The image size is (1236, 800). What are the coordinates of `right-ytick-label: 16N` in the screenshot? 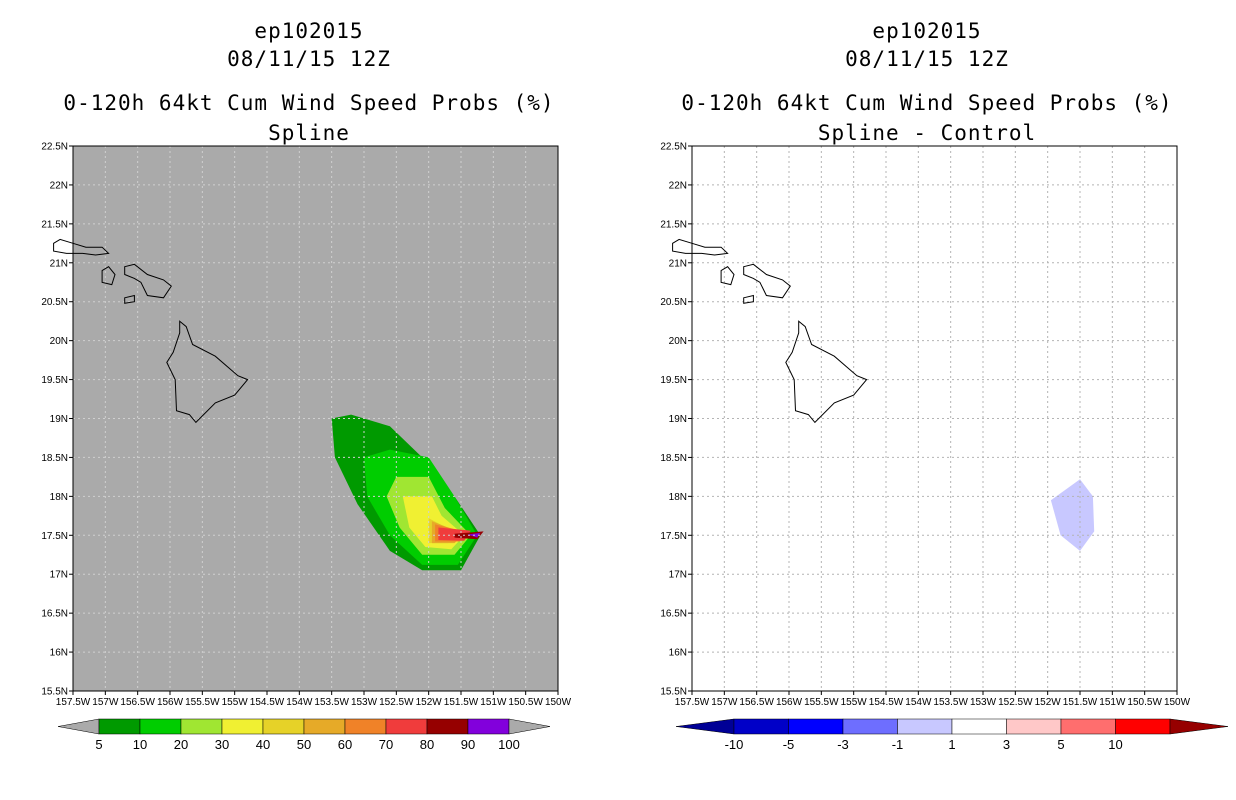 It's located at (678, 653).